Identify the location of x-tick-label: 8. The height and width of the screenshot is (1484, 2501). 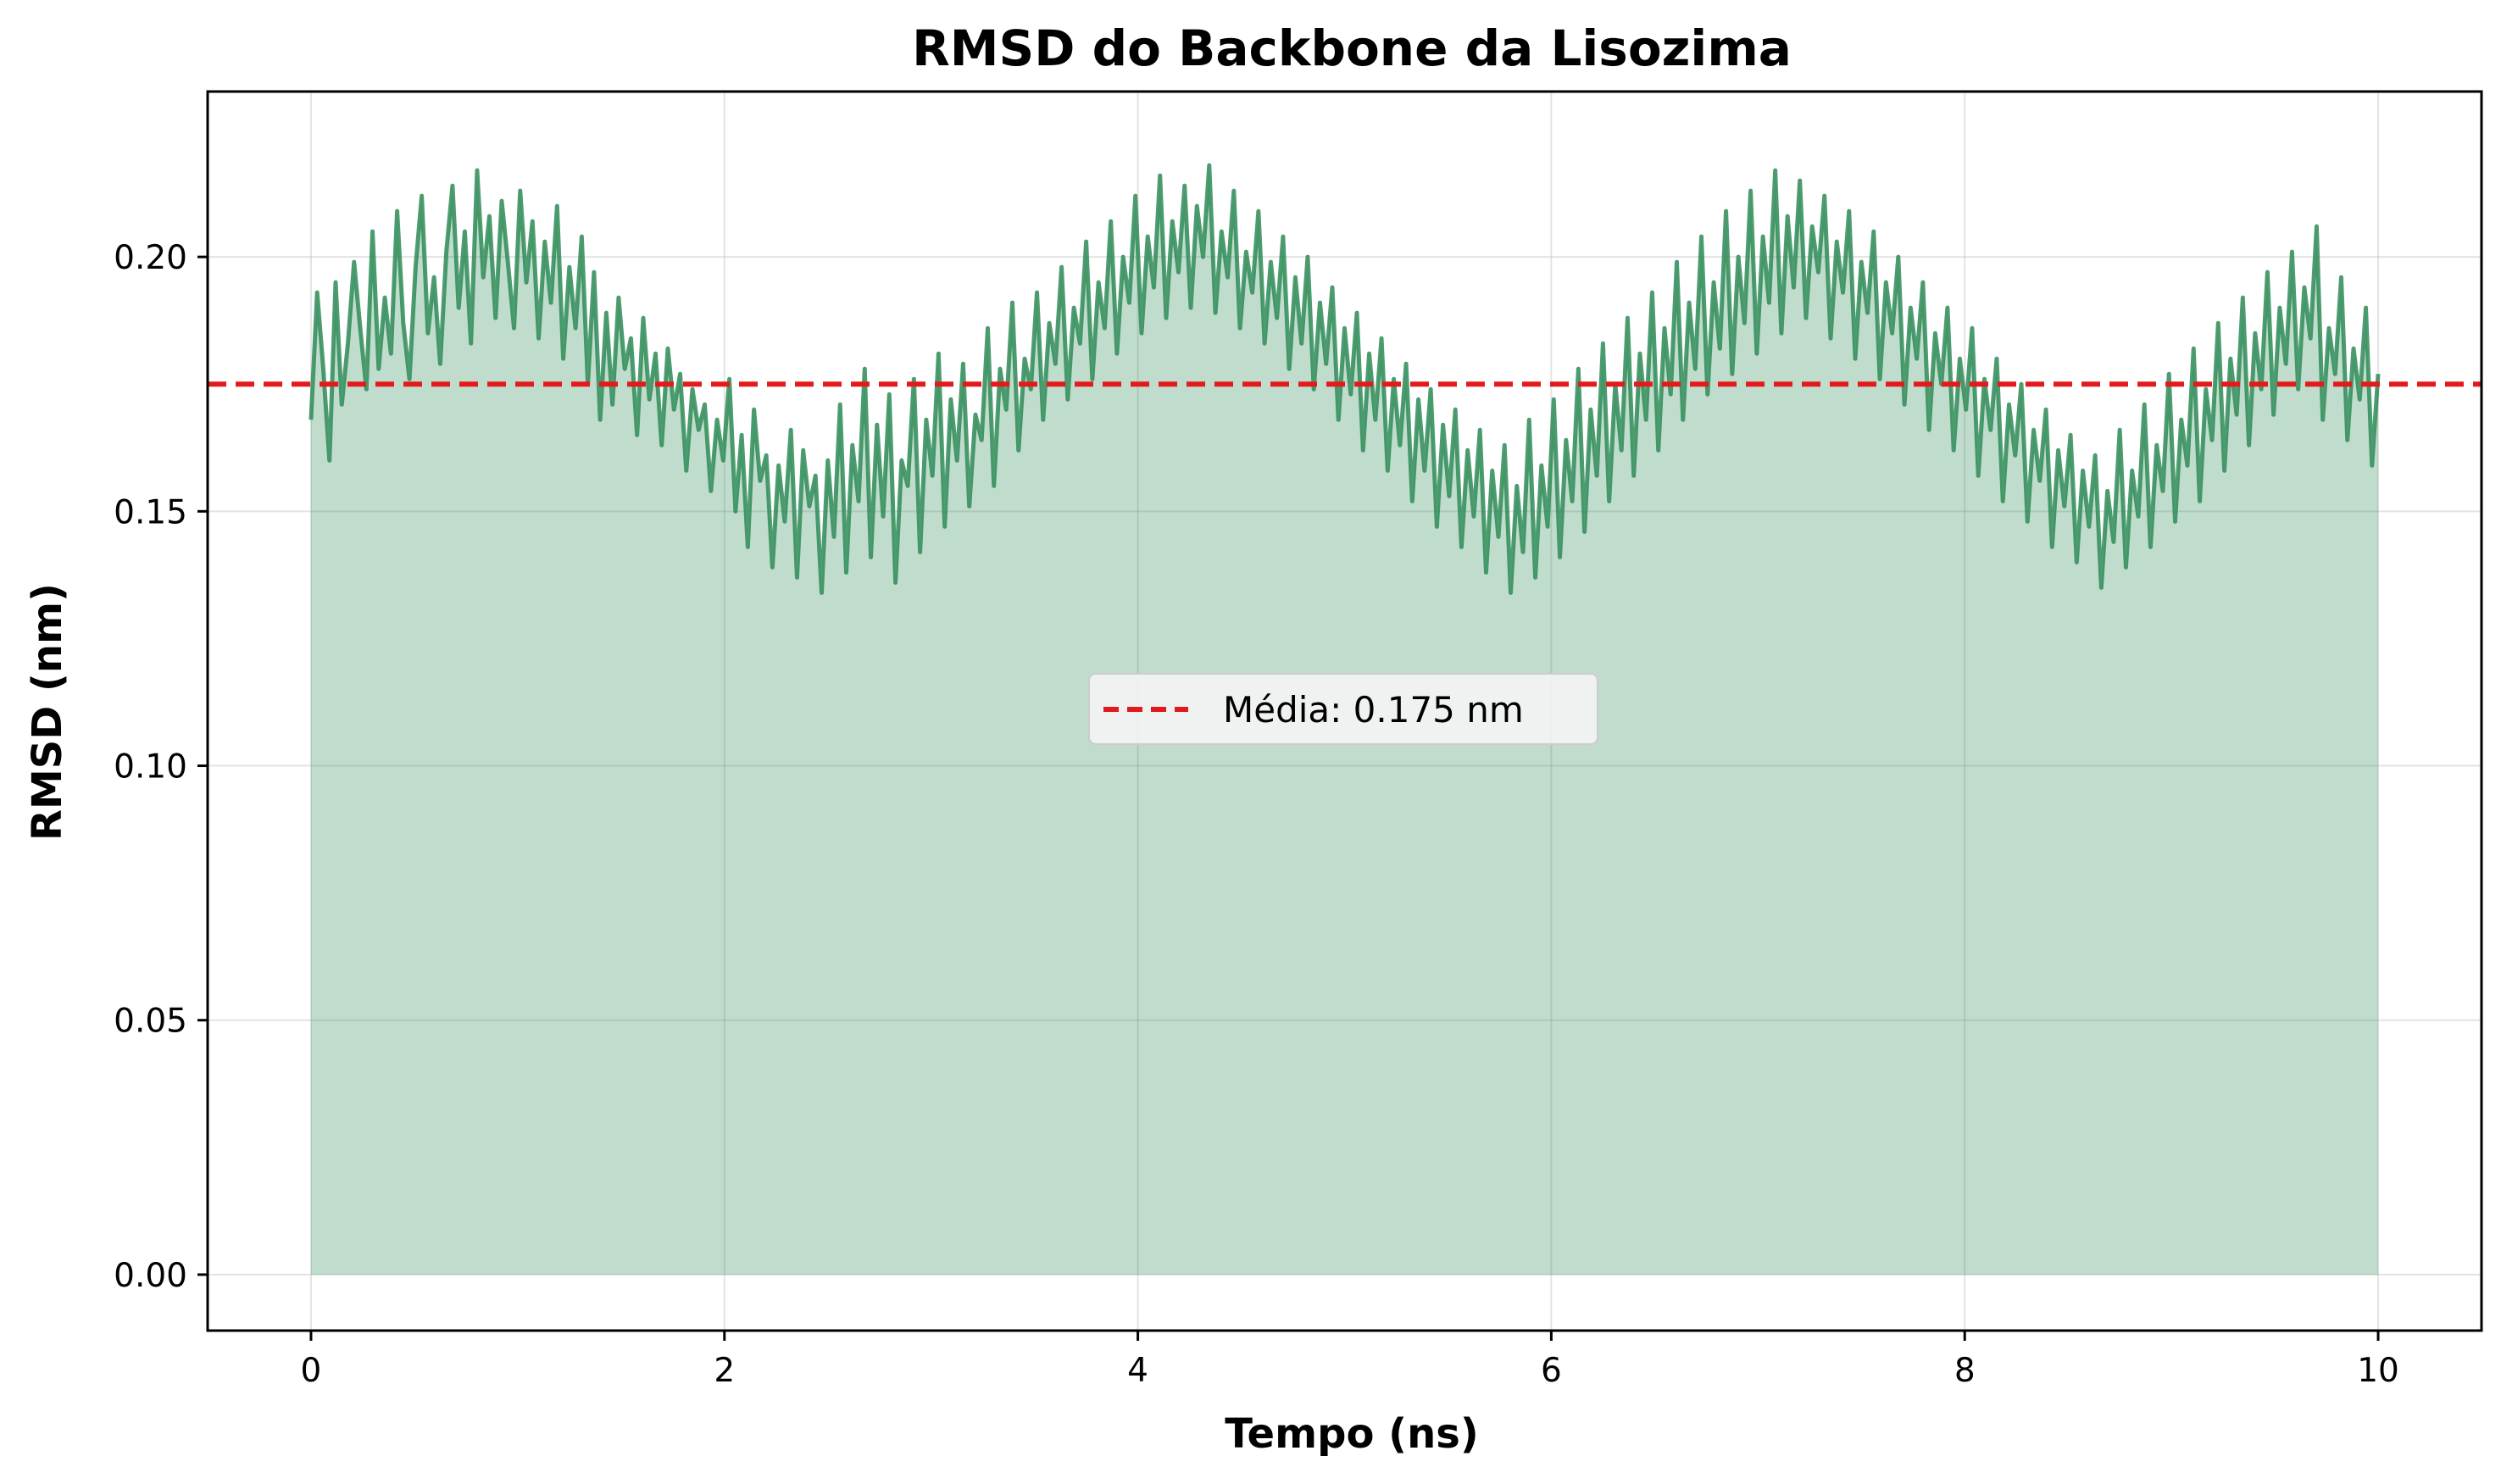
(1965, 1371).